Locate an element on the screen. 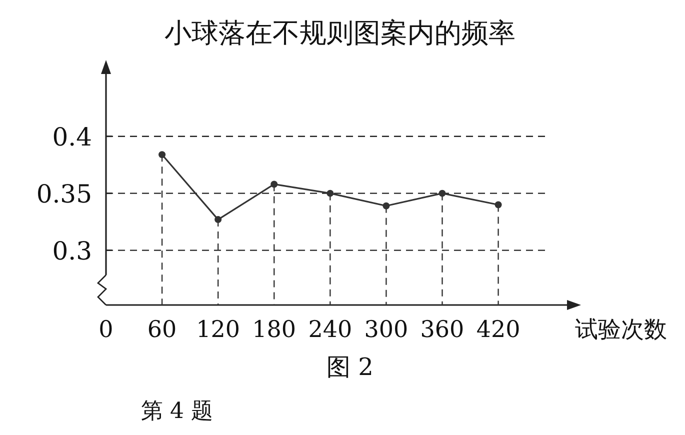  x-tick-label: 120 is located at coordinates (218, 330).